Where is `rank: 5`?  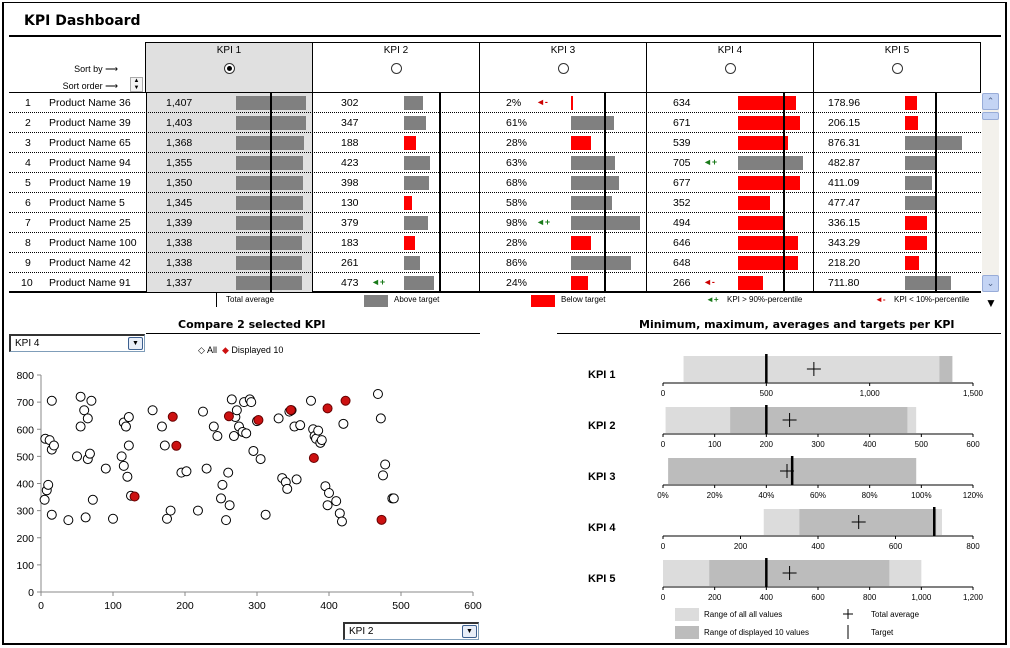 rank: 5 is located at coordinates (28, 183).